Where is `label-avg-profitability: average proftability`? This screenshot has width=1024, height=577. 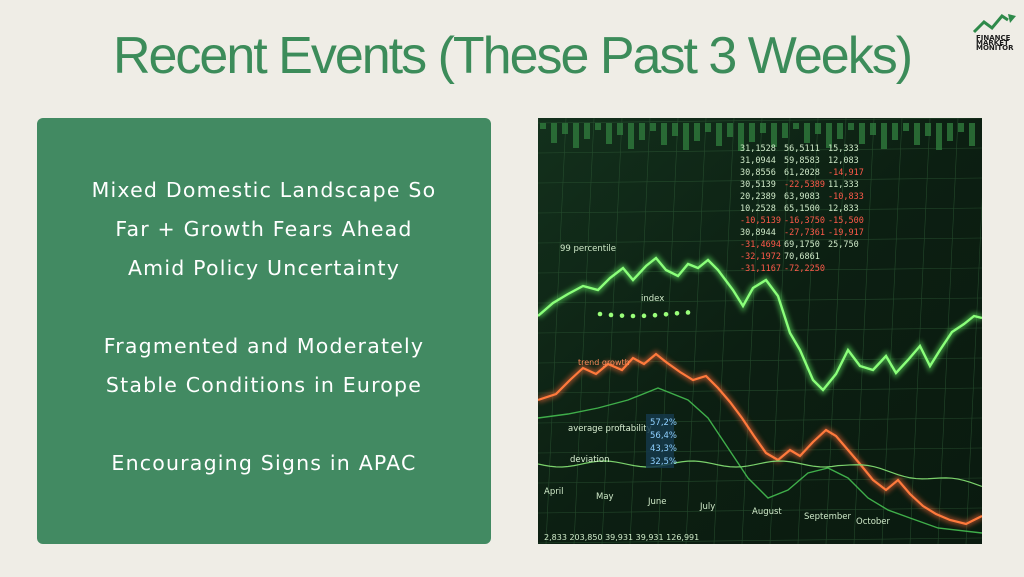
label-avg-profitability: average proftability is located at coordinates (610, 429).